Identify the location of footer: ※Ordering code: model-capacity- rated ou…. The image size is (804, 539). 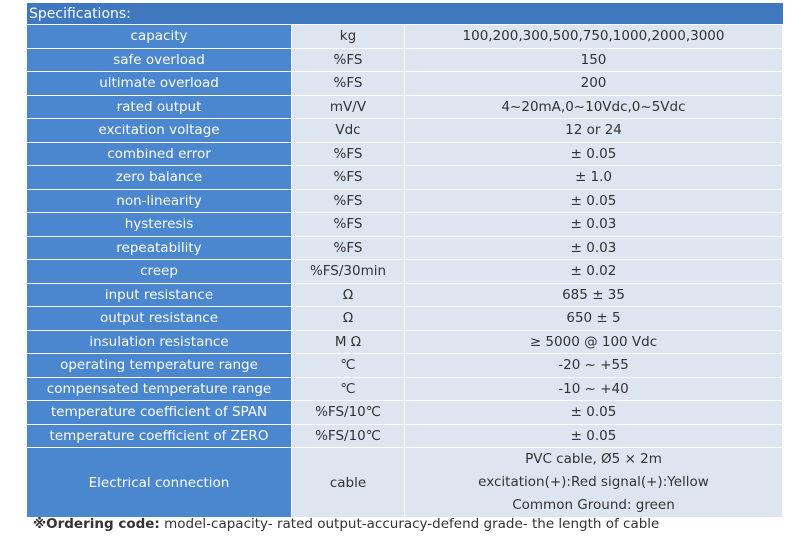
(346, 524).